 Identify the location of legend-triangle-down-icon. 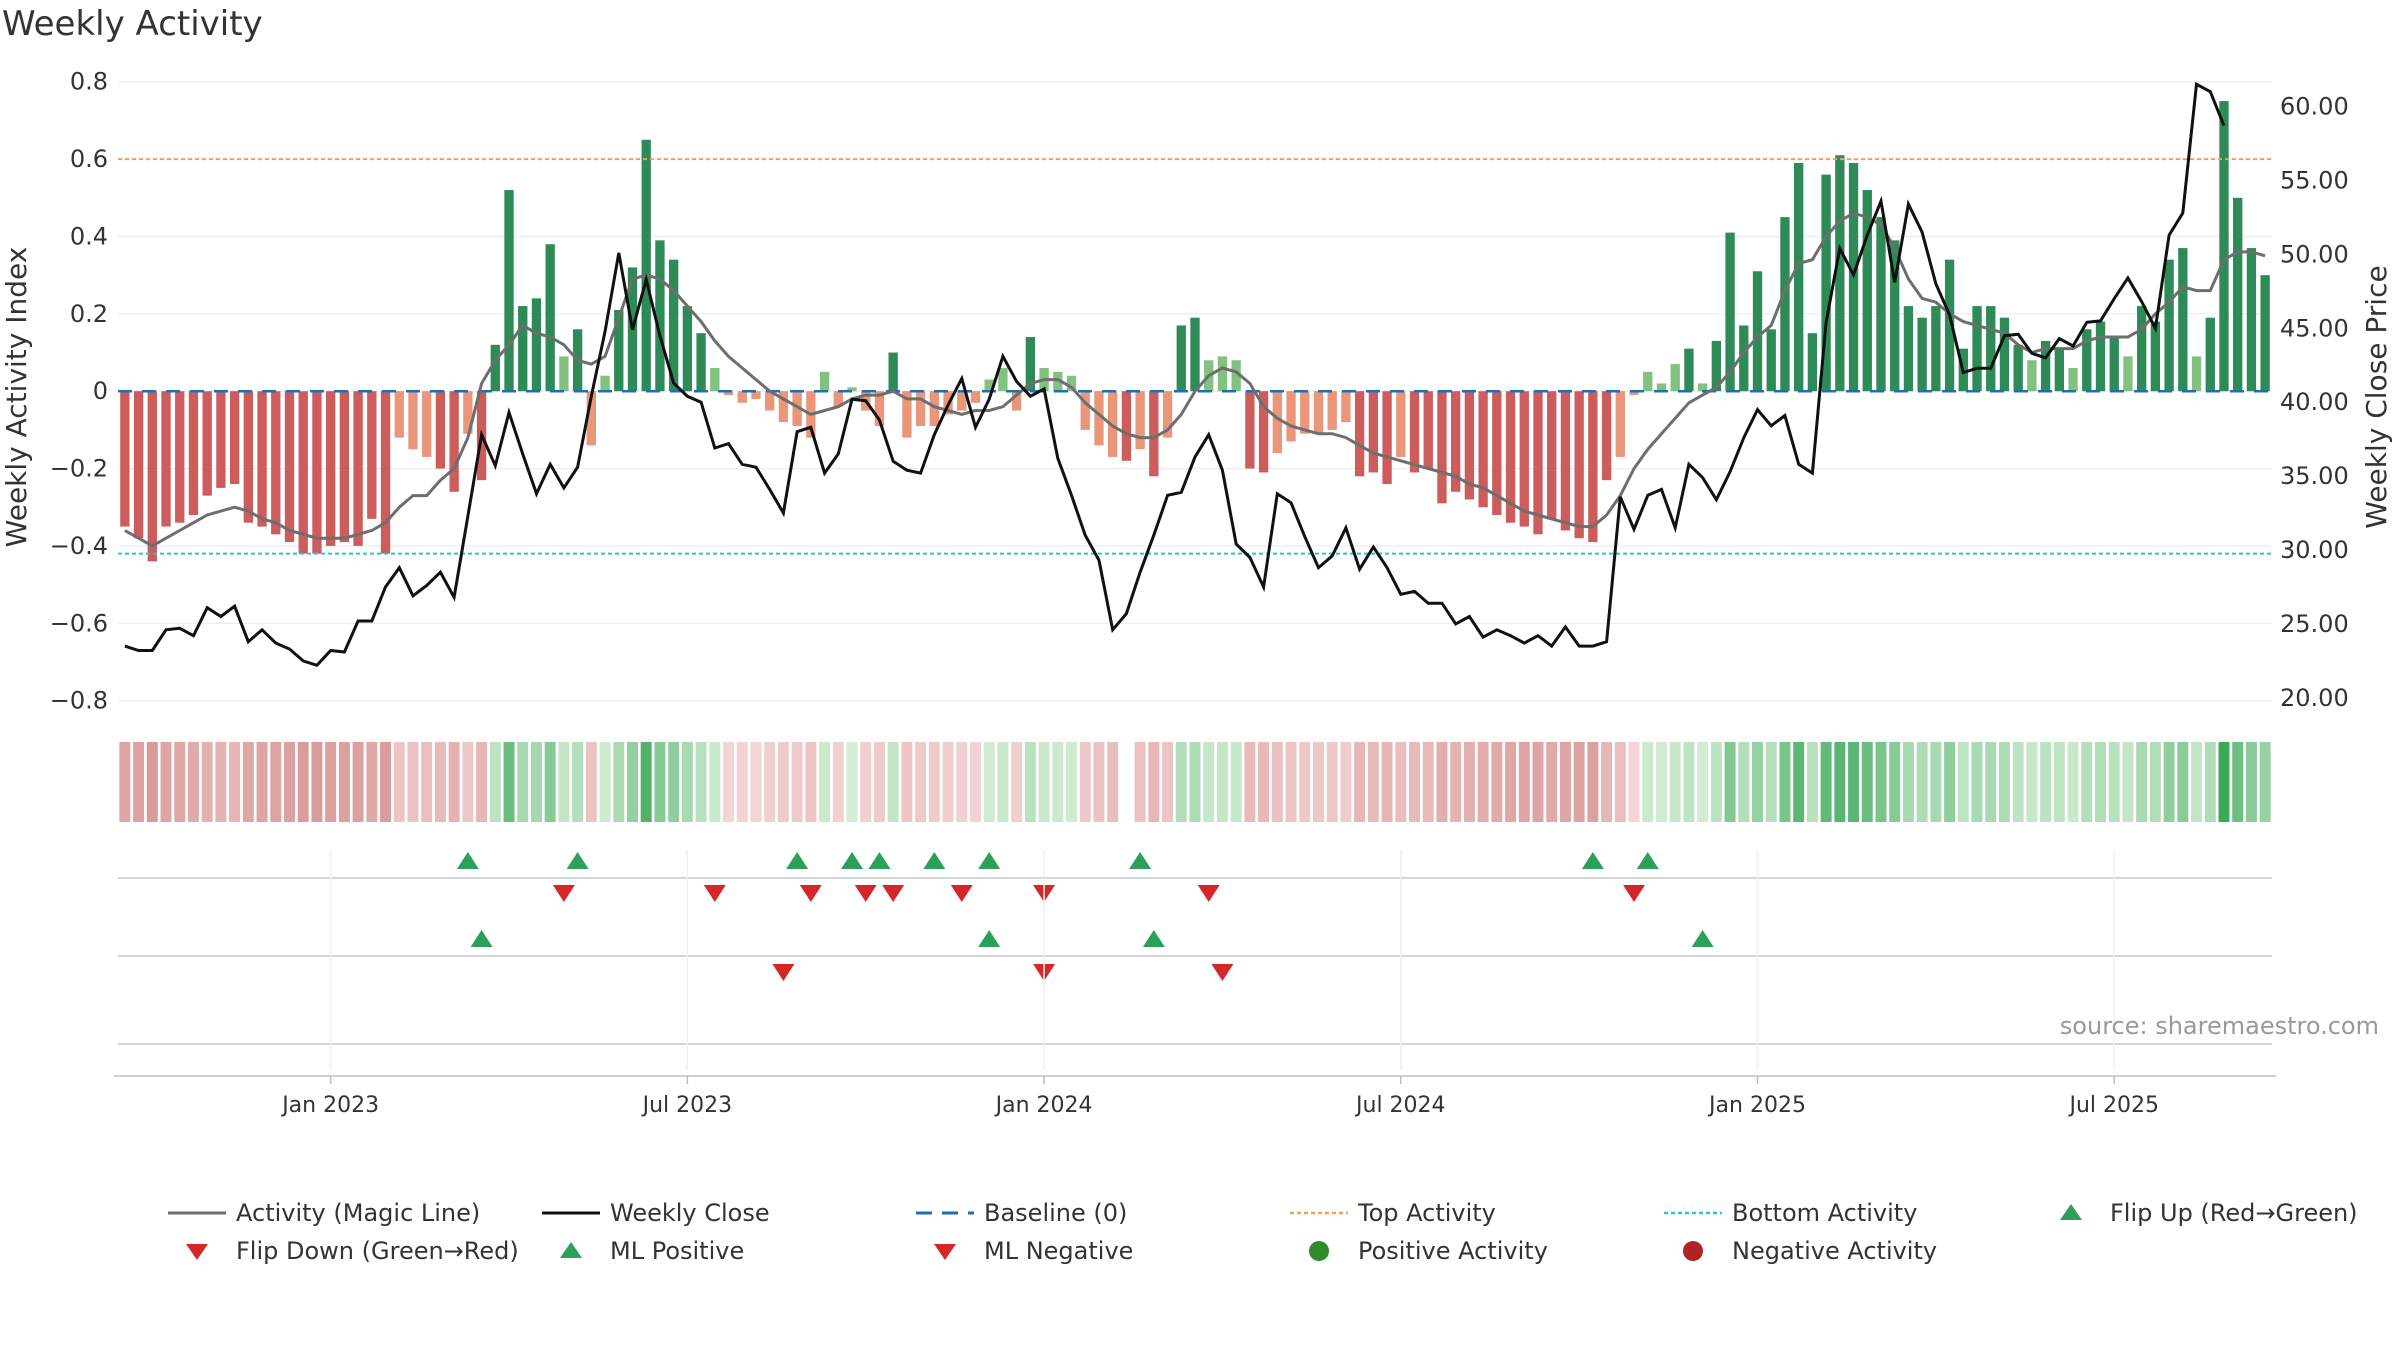
(197, 1252).